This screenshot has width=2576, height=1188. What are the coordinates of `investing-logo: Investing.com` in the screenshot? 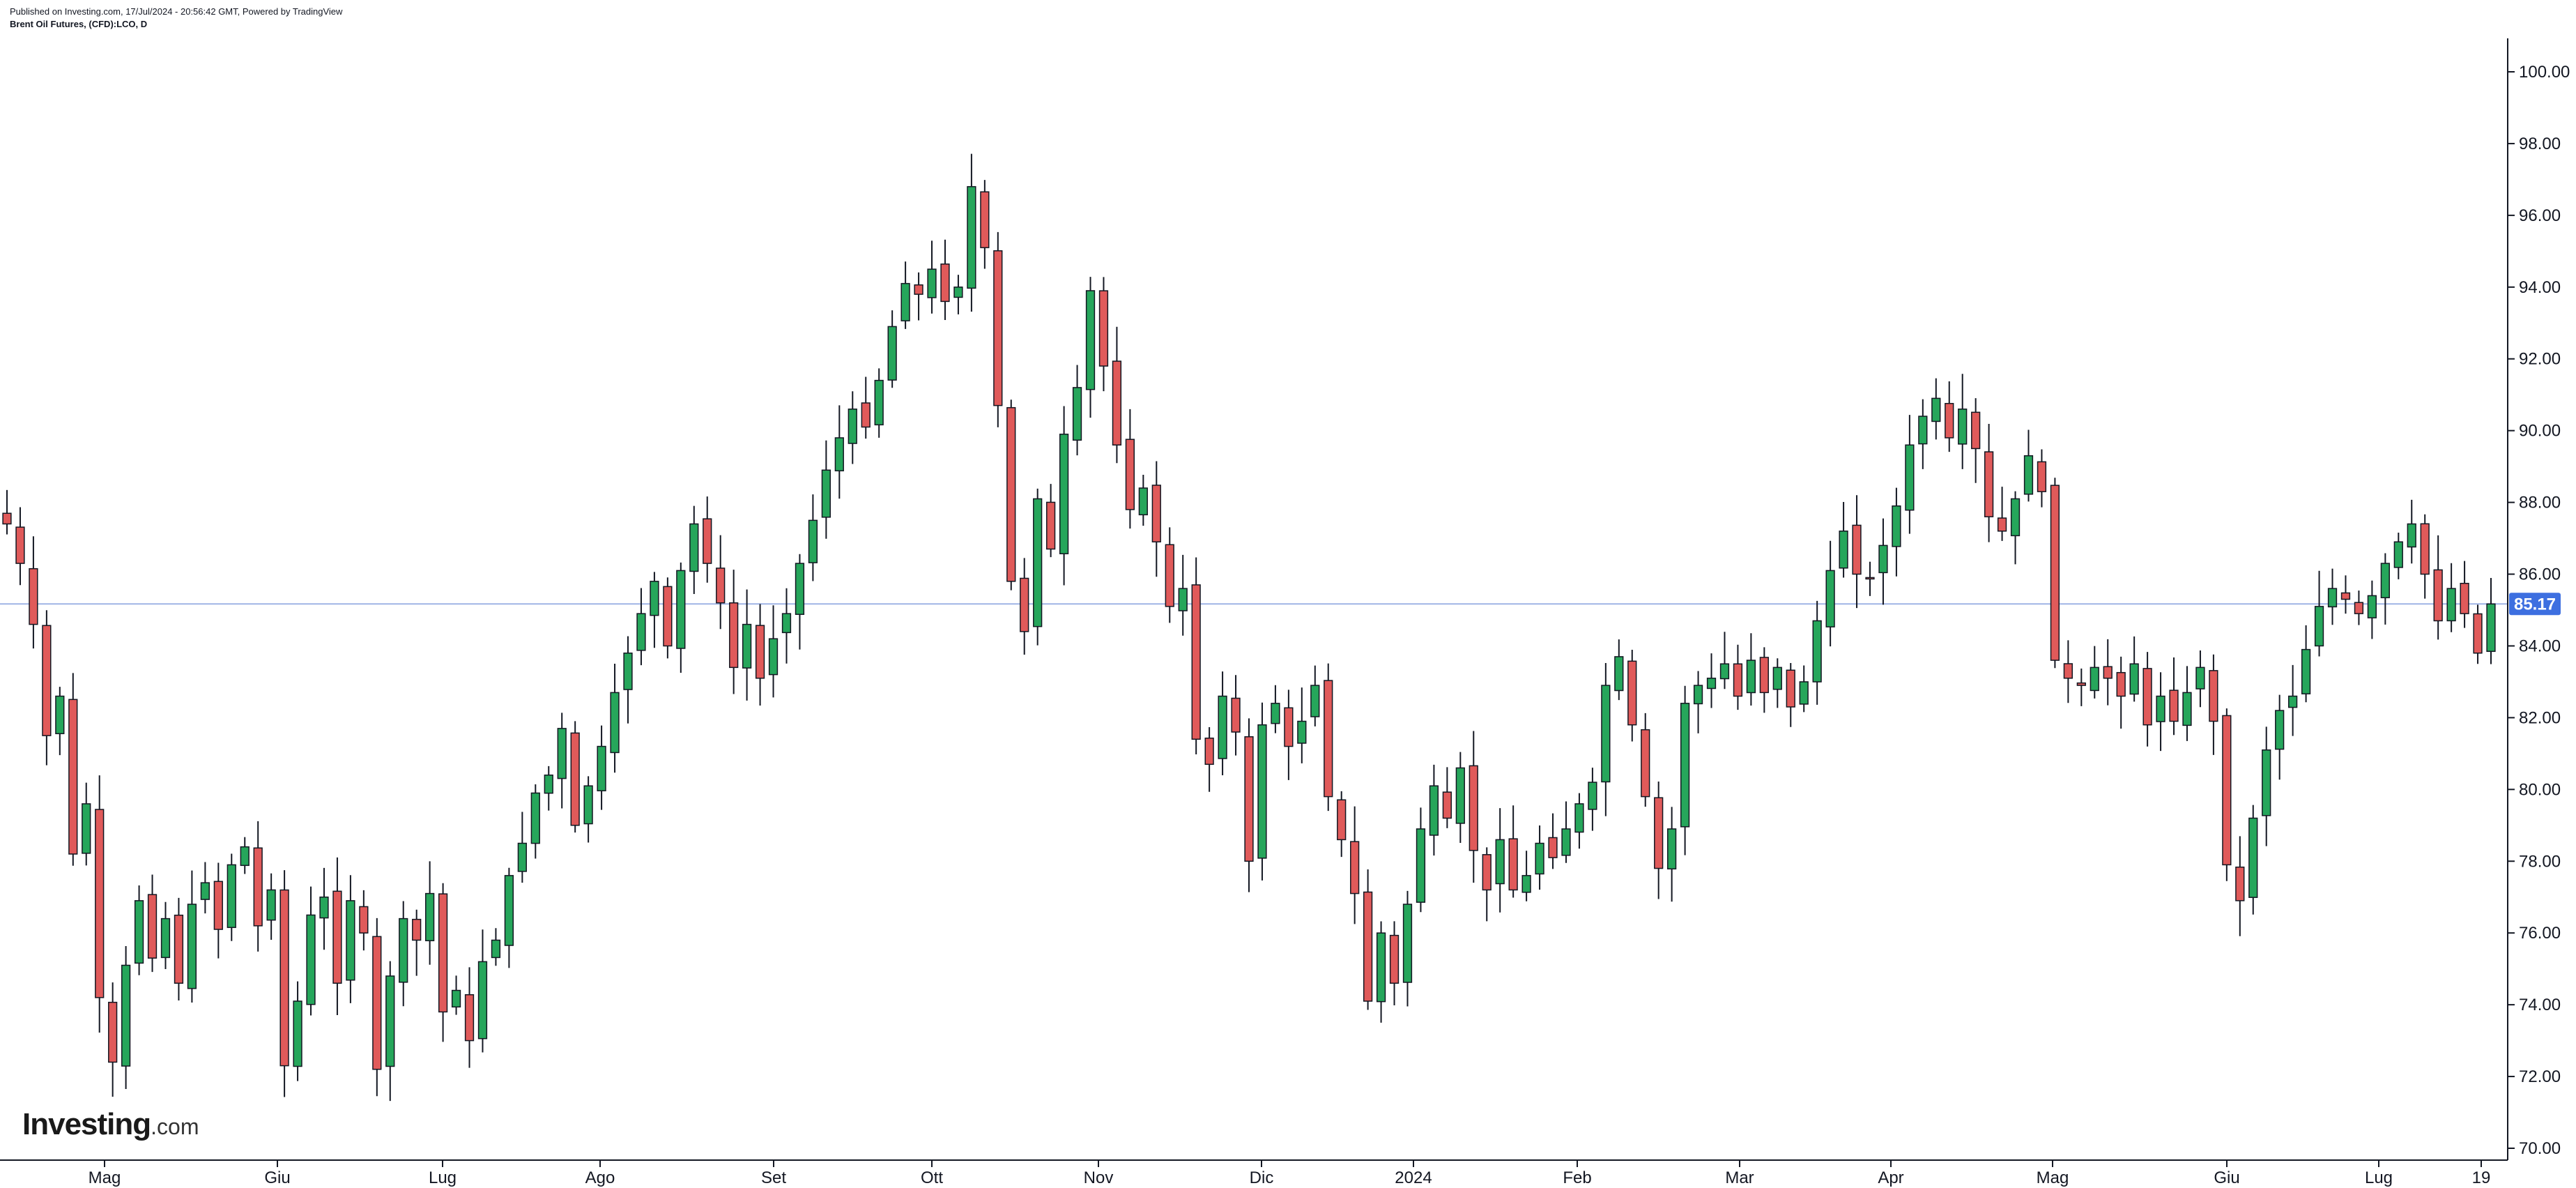 It's located at (110, 1124).